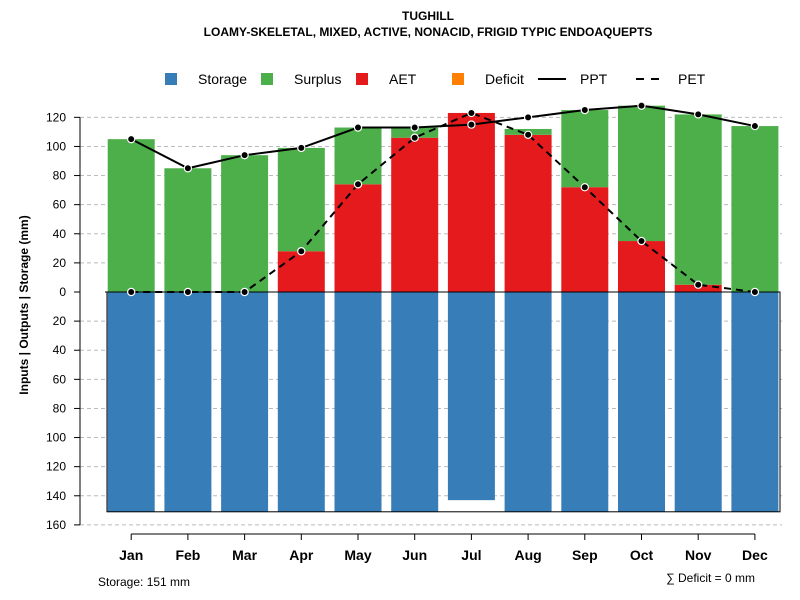 This screenshot has height=600, width=800. I want to click on point-ppt-aug, so click(528, 117).